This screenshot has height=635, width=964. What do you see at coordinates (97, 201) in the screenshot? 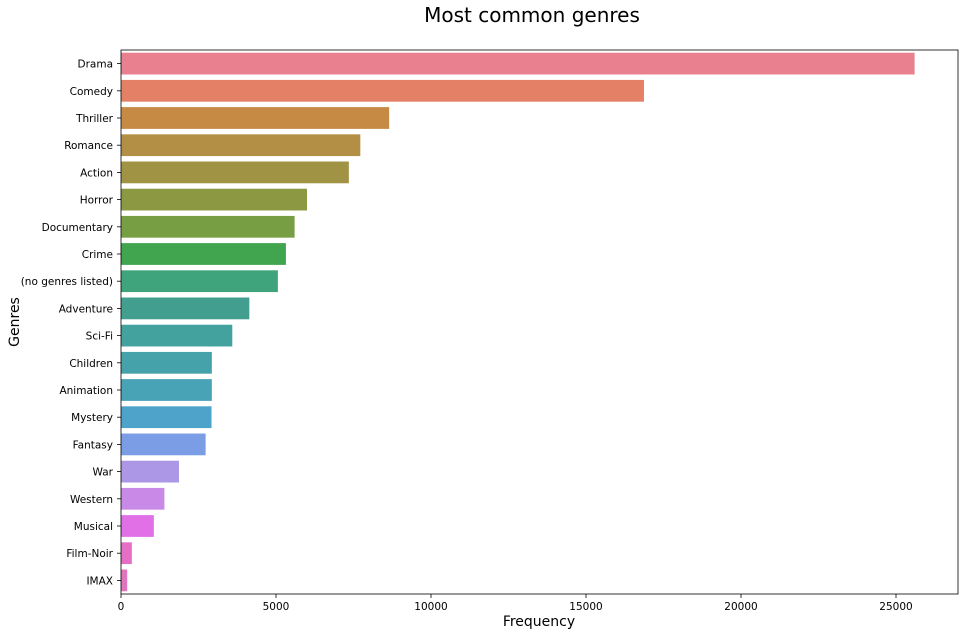
I see `y-tick-label: Horror` at bounding box center [97, 201].